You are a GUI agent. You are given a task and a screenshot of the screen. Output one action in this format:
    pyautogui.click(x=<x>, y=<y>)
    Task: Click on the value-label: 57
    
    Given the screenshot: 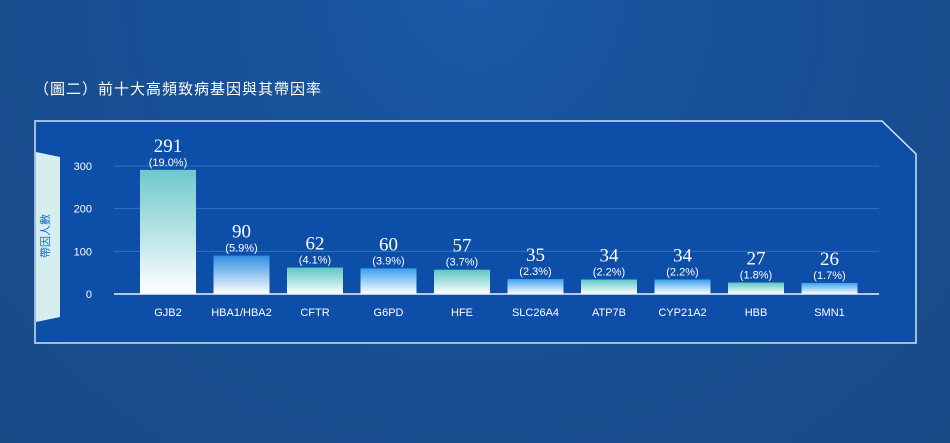 What is the action you would take?
    pyautogui.click(x=462, y=246)
    